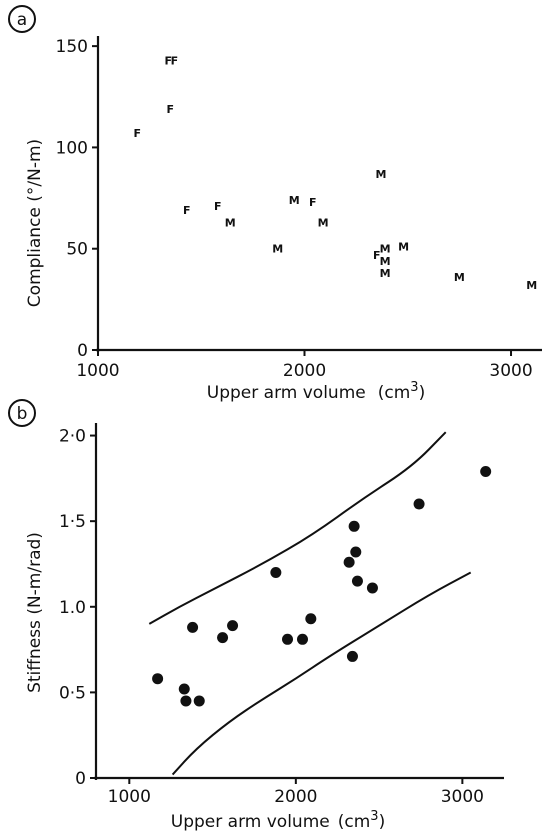 The width and height of the screenshot is (544, 833). I want to click on panel-a-x-axis-label-text: Upper arm volume, so click(286, 393).